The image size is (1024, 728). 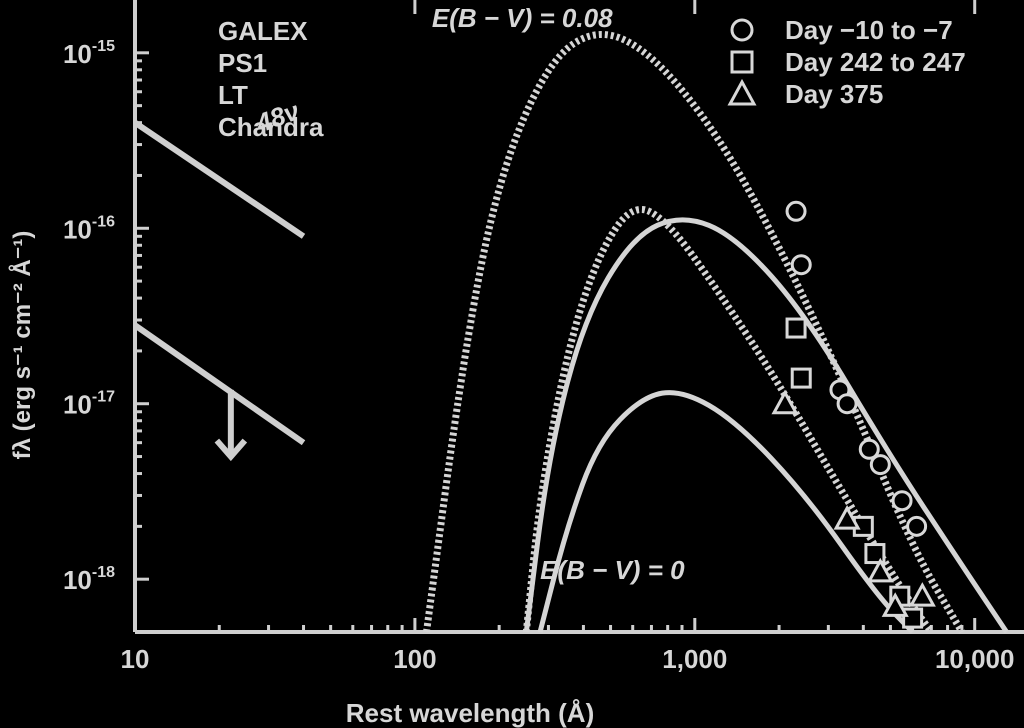 What do you see at coordinates (103, 397) in the screenshot?
I see `y-tick-exponent: -17` at bounding box center [103, 397].